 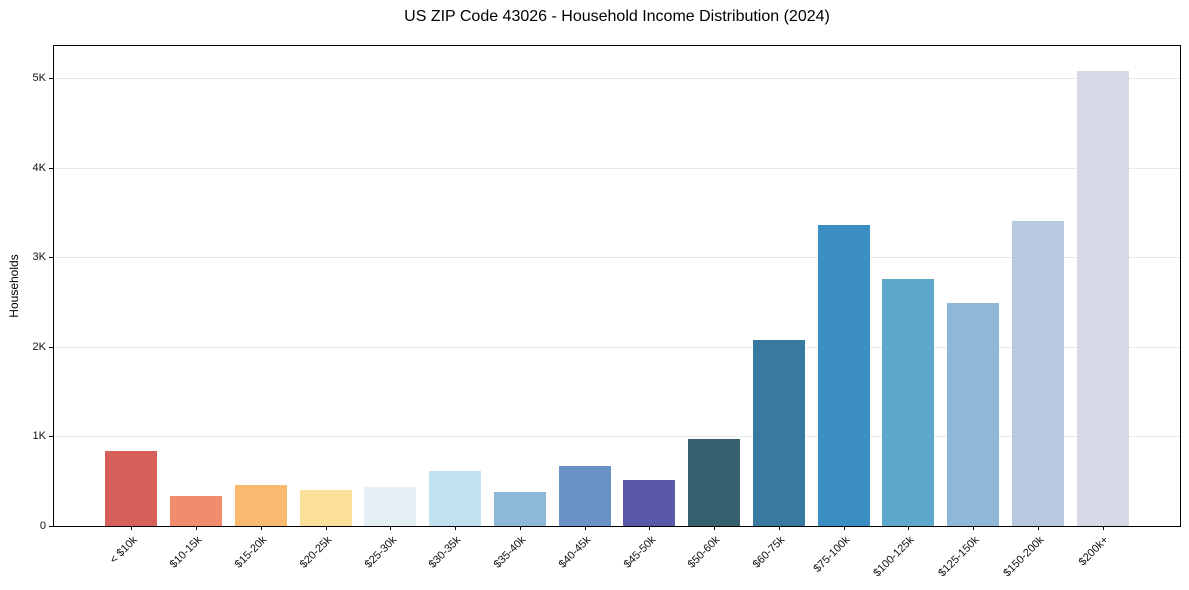 What do you see at coordinates (39, 346) in the screenshot?
I see `y-tick-label: 2K` at bounding box center [39, 346].